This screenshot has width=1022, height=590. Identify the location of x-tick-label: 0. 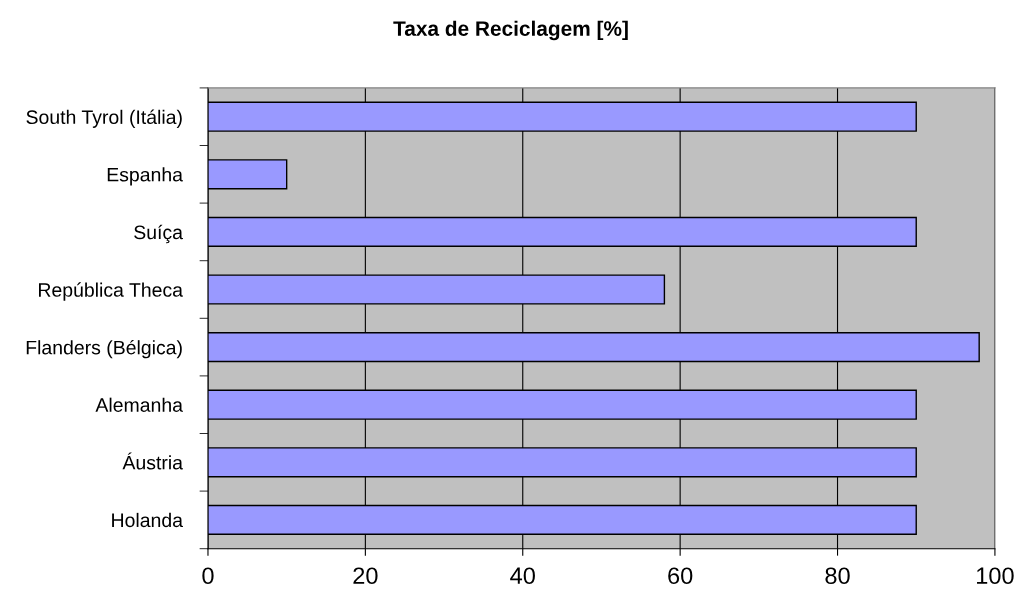
(208, 576).